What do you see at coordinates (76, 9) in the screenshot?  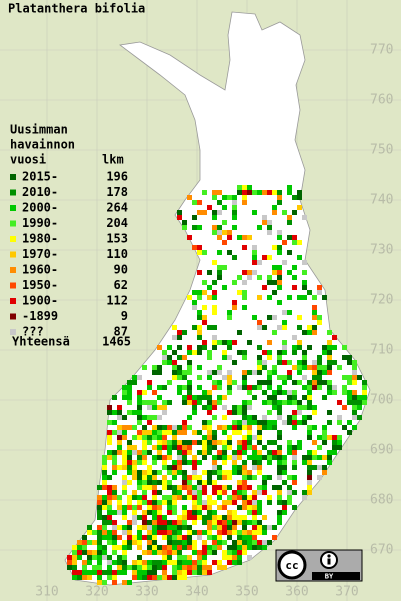 I see `title: Platanthera bifolia` at bounding box center [76, 9].